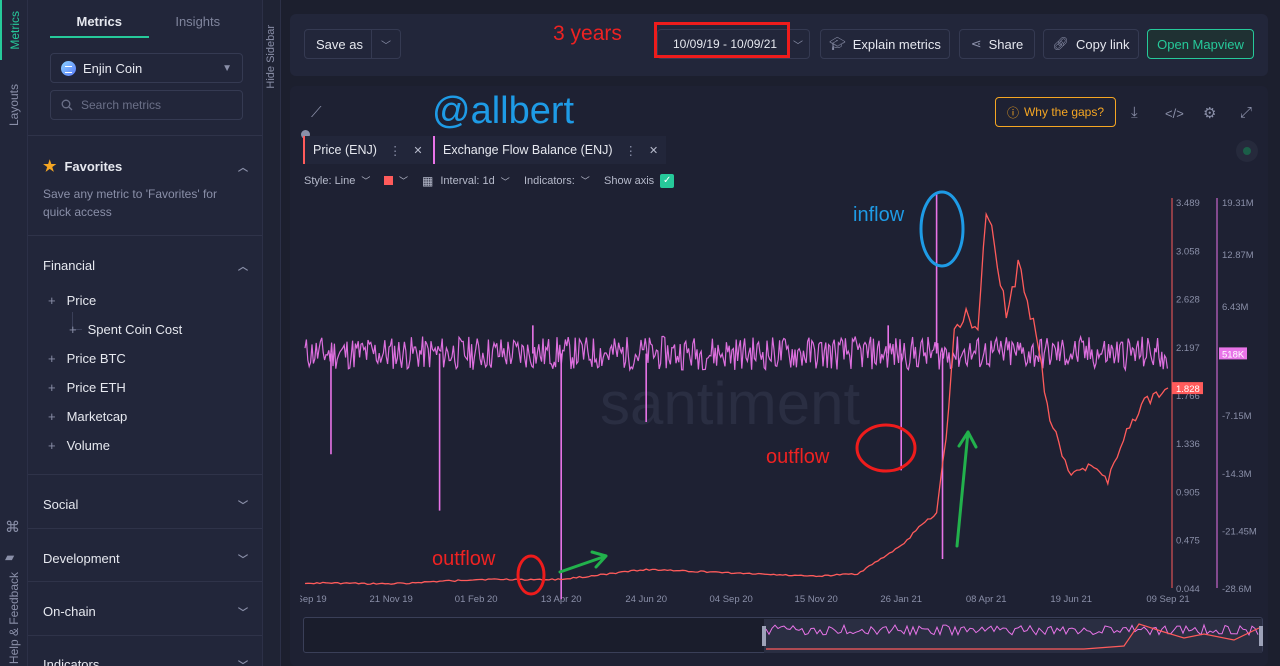  I want to click on price-current-label: 1.828, so click(1188, 389).